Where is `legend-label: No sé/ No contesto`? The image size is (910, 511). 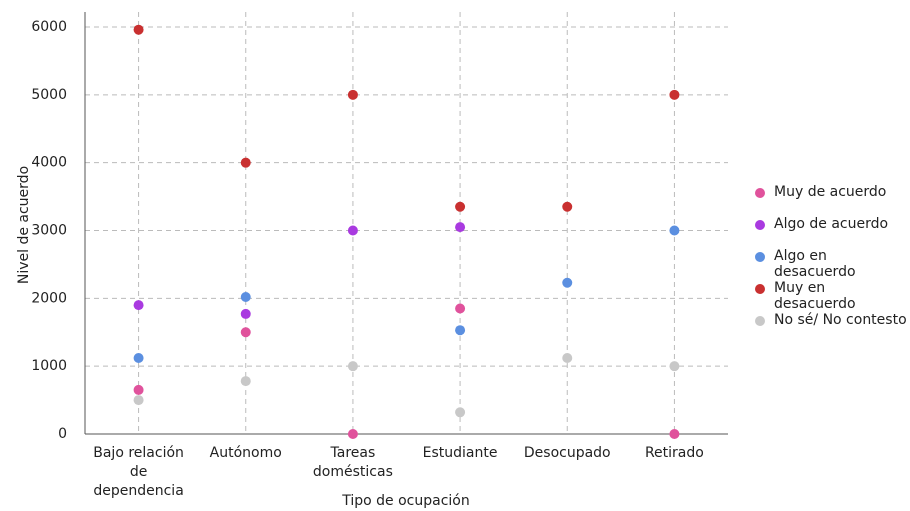
legend-label: No sé/ No contesto is located at coordinates (840, 320).